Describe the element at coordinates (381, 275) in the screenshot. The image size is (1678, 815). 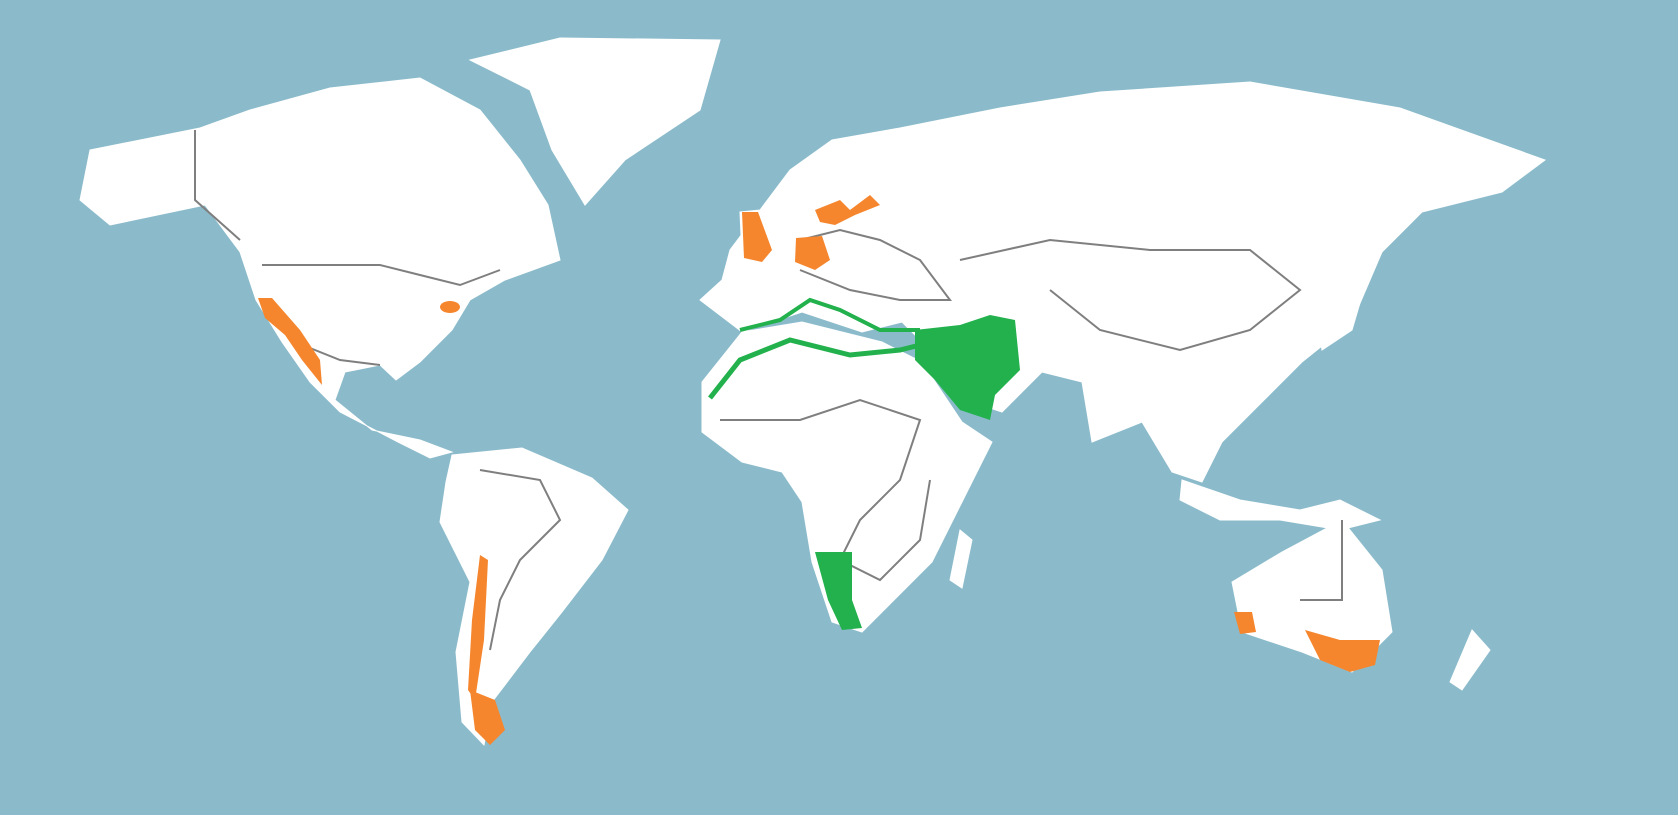
I see `us-canada-border` at that location.